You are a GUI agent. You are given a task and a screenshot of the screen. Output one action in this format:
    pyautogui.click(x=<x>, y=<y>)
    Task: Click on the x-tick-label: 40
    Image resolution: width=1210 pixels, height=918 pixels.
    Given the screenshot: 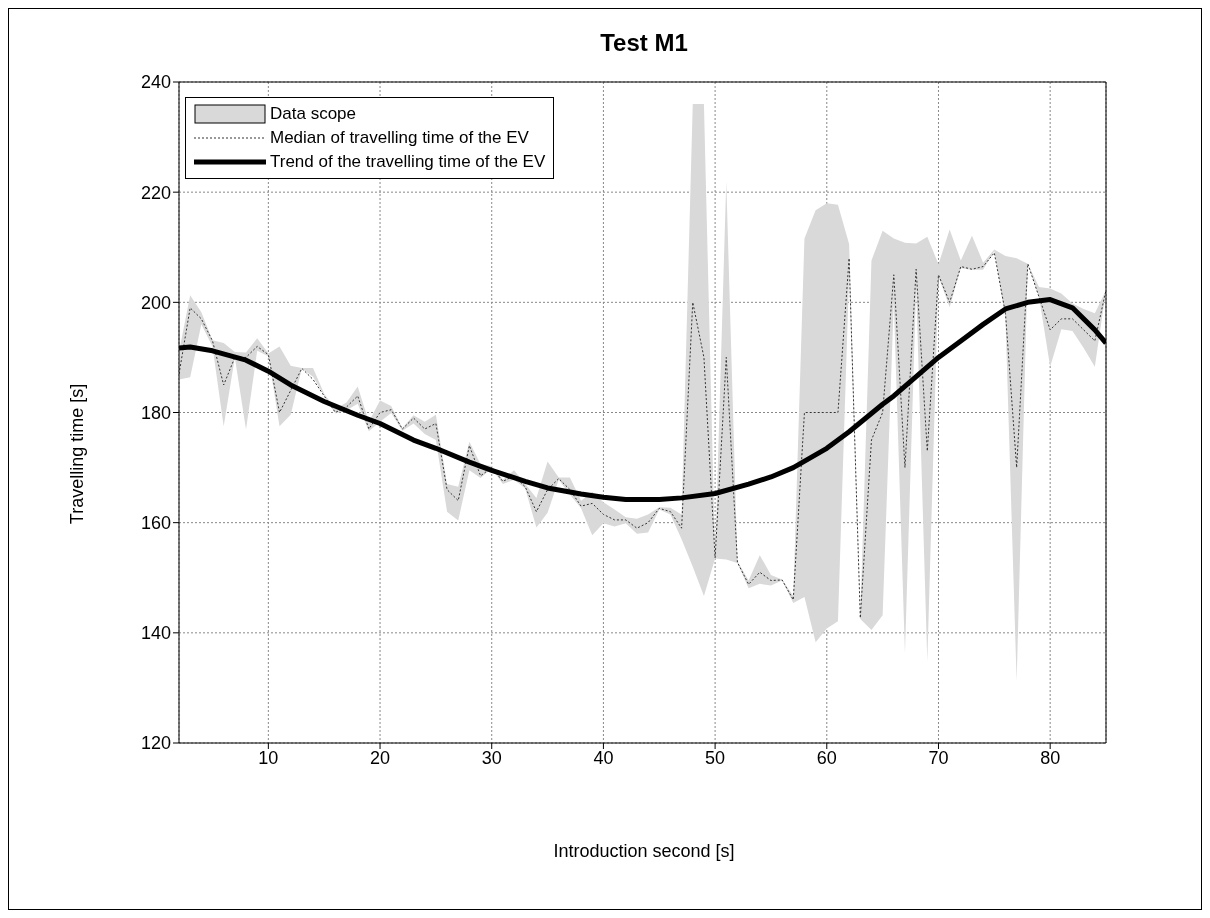 What is the action you would take?
    pyautogui.click(x=603, y=757)
    